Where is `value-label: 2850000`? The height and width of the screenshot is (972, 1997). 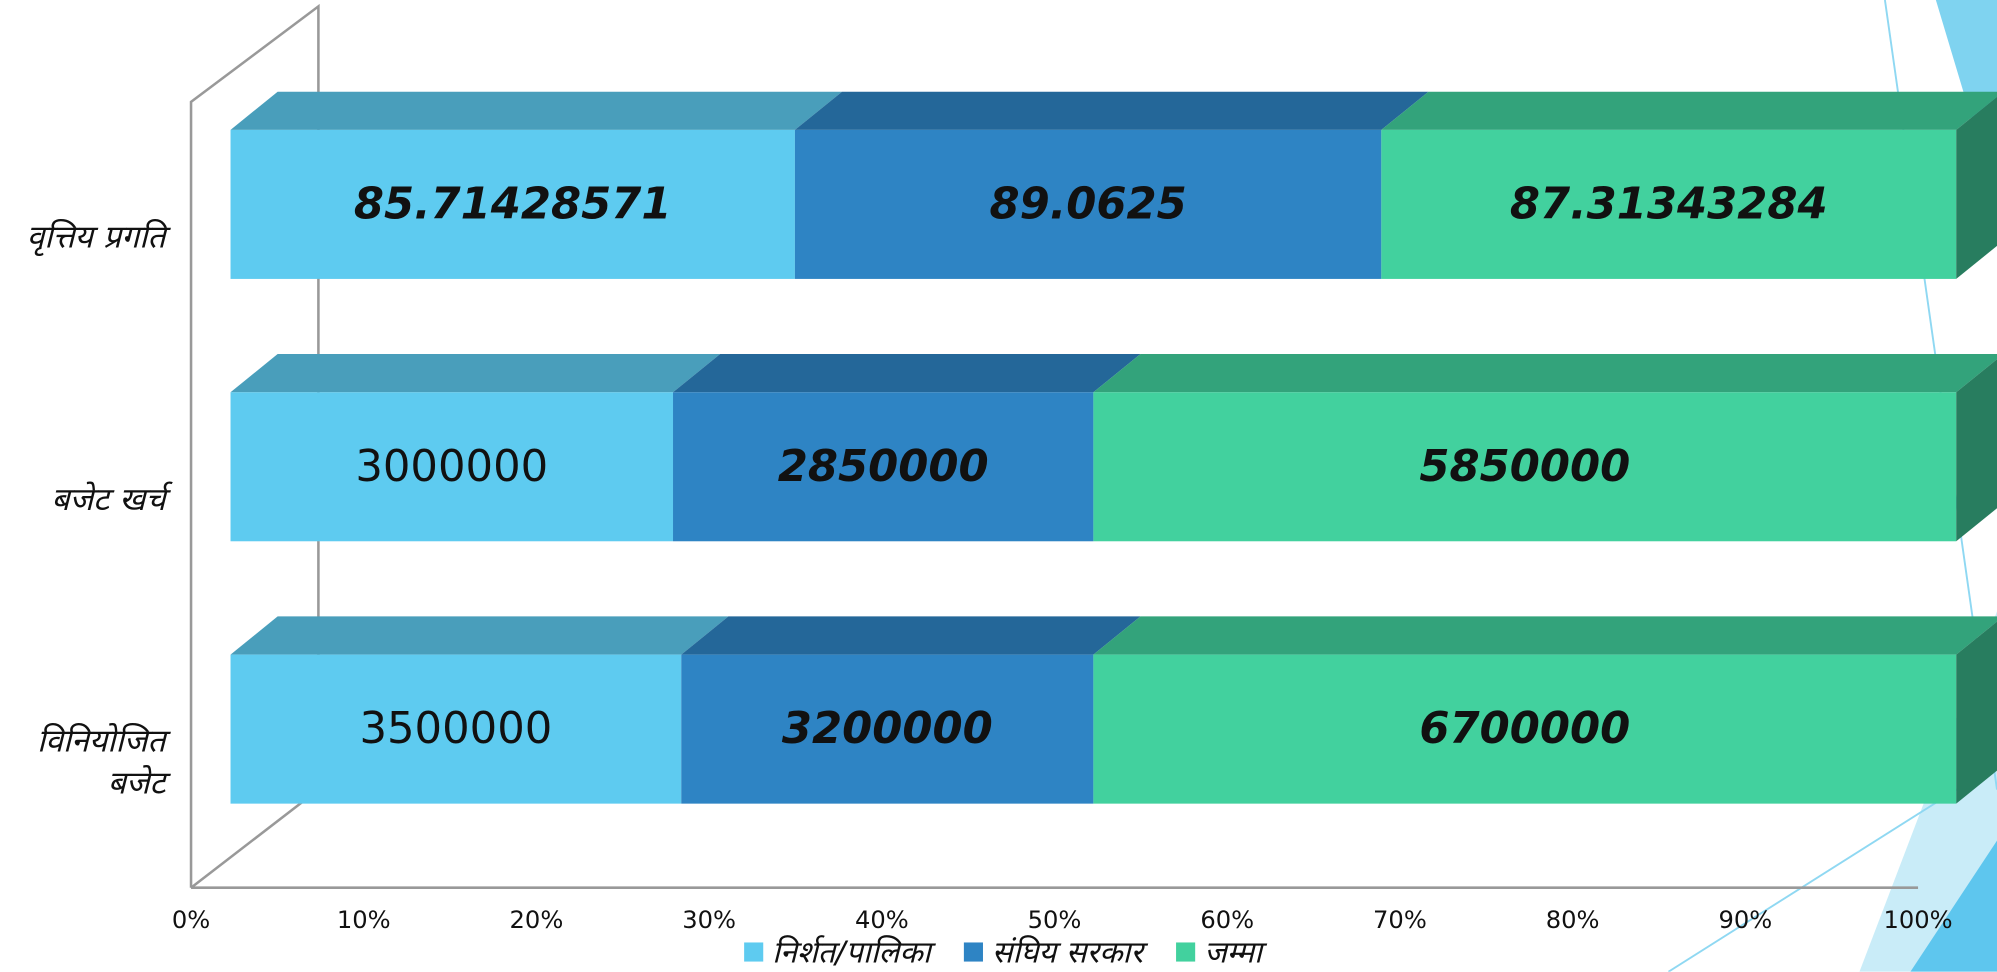
value-label: 2850000 is located at coordinates (883, 467).